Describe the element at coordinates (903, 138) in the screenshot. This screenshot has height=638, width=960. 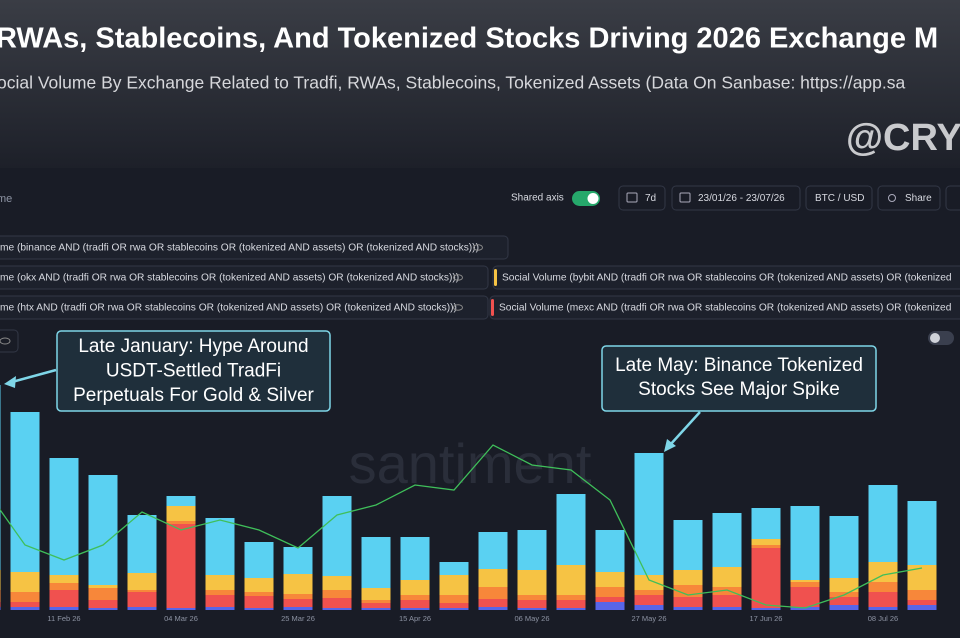
I see `handle: @CRYPT` at that location.